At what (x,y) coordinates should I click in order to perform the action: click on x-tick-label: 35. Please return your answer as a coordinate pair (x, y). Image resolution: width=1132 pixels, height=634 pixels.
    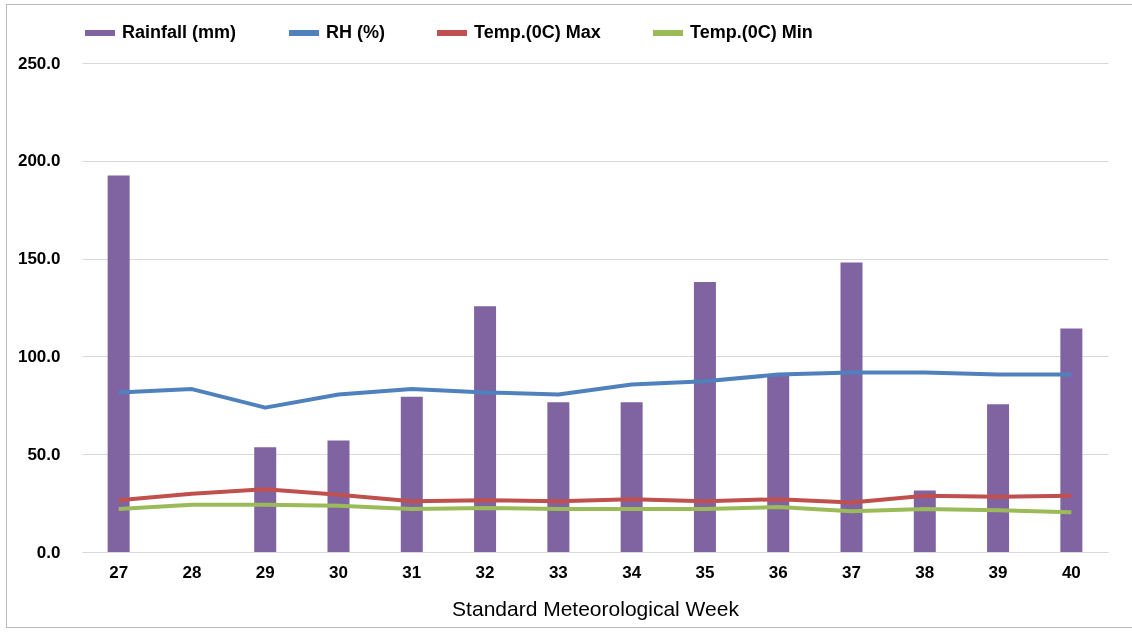
    Looking at the image, I should click on (705, 572).